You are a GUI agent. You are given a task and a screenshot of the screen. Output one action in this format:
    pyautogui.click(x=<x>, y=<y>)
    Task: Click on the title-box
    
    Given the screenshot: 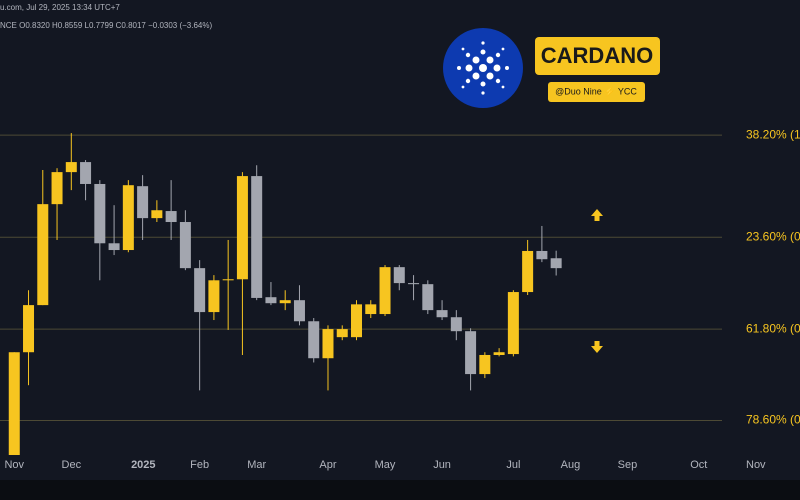 What is the action you would take?
    pyautogui.click(x=597, y=56)
    